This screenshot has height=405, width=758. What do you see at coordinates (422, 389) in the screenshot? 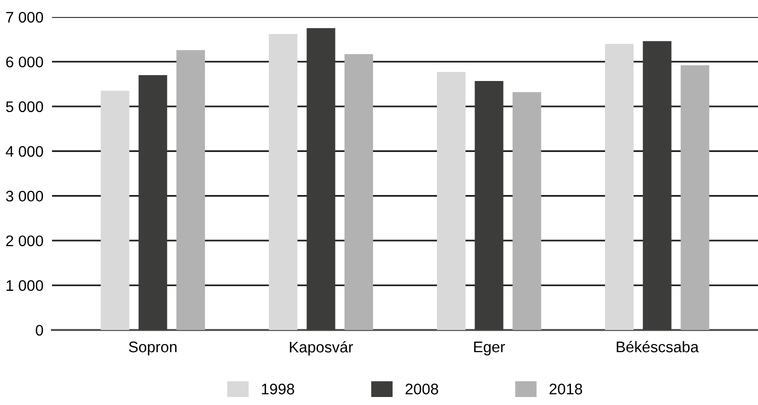
I see `legend-label: 2008` at bounding box center [422, 389].